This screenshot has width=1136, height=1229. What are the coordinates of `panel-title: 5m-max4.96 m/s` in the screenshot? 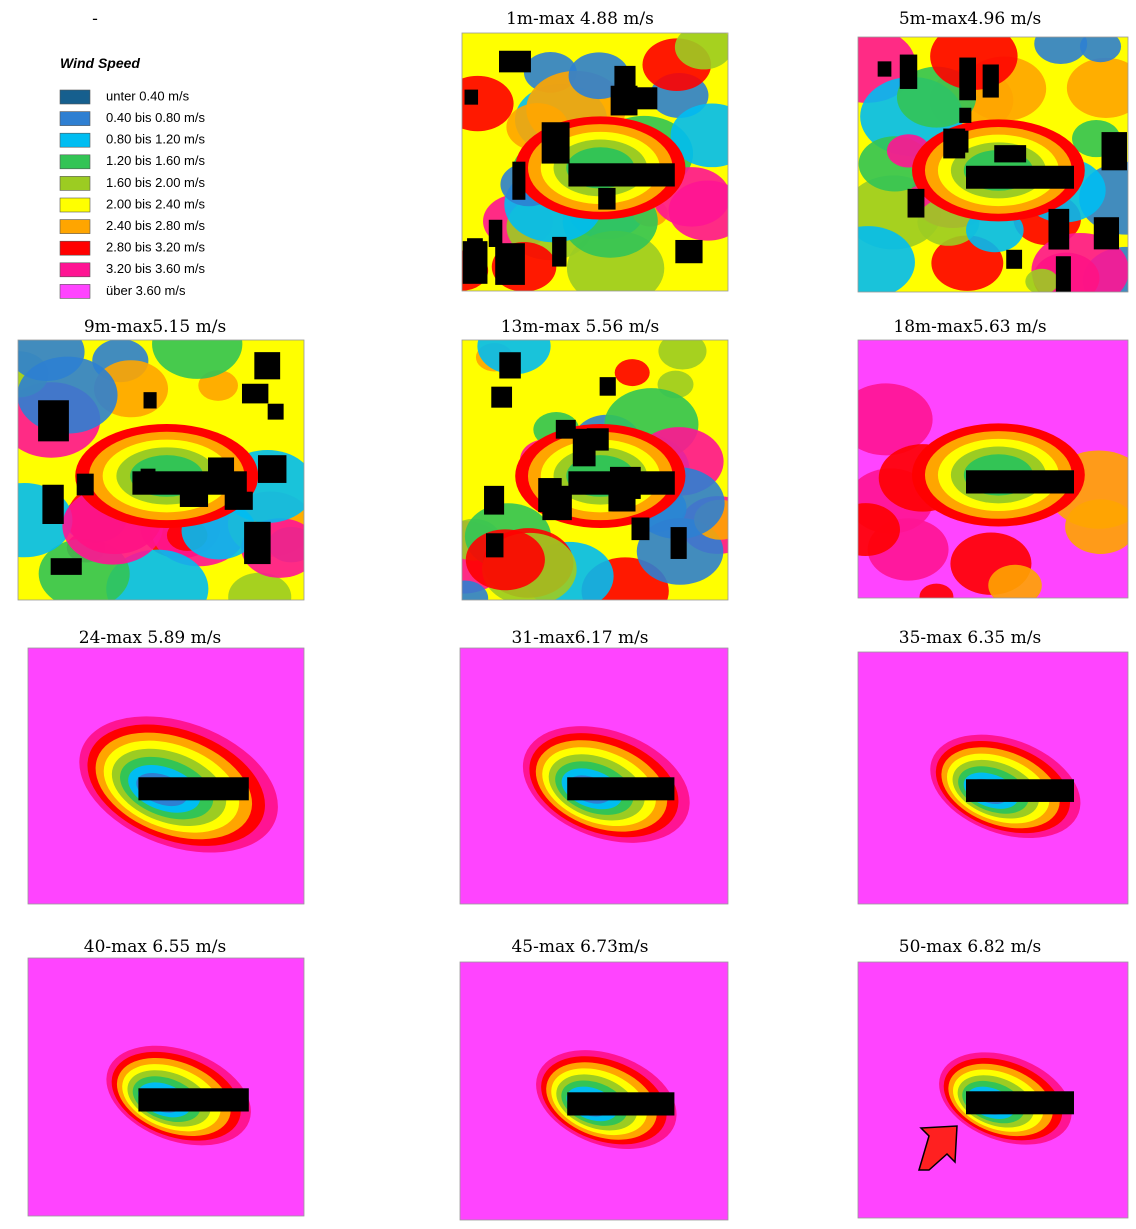 It's located at (970, 19).